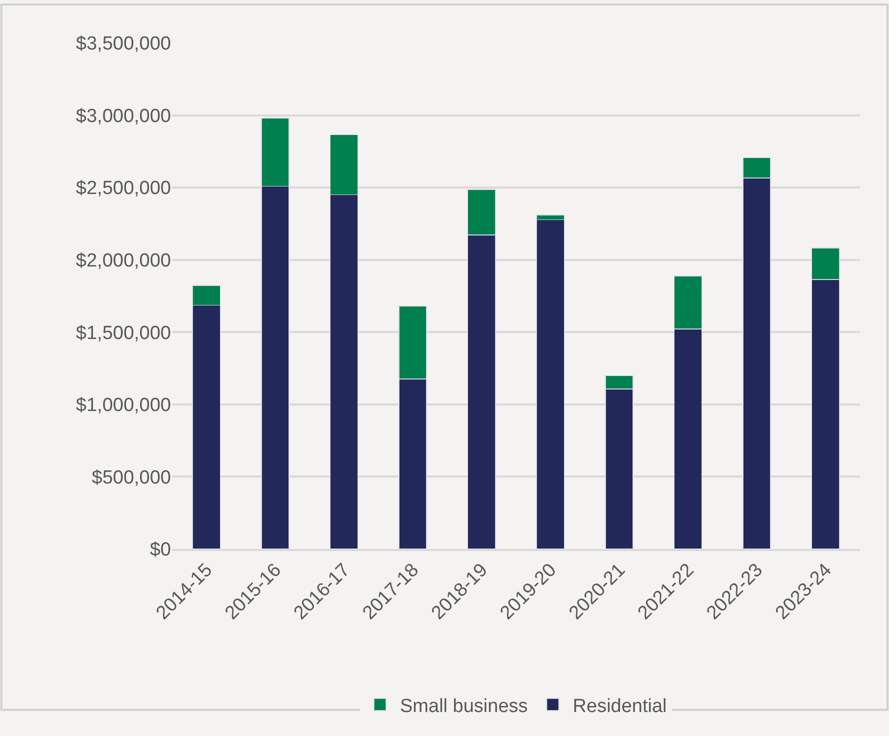 This screenshot has height=736, width=889. What do you see at coordinates (131, 477) in the screenshot?
I see `y-tick-label: $500,000` at bounding box center [131, 477].